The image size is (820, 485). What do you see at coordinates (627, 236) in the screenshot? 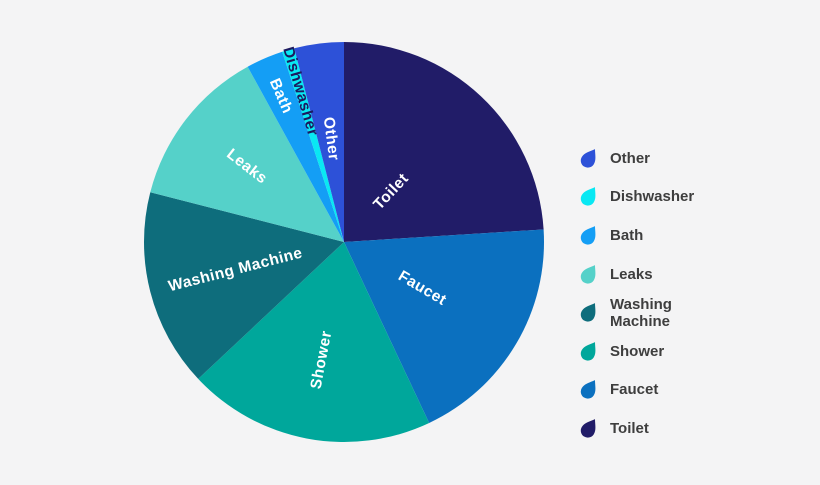
I see `legend-label: Bath` at bounding box center [627, 236].